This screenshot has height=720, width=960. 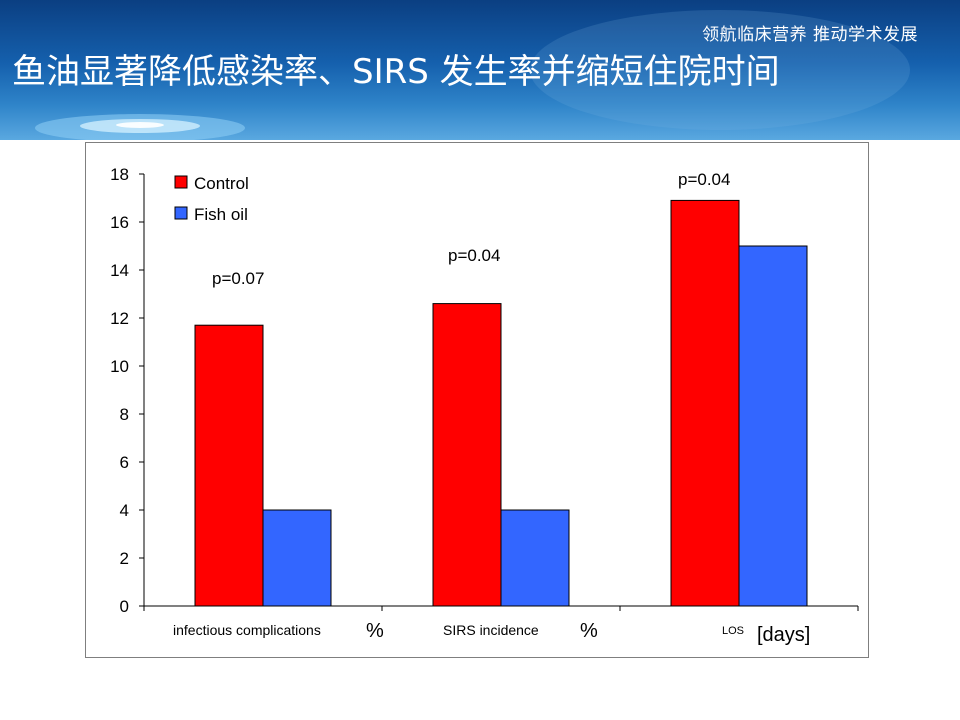 What do you see at coordinates (124, 558) in the screenshot?
I see `y-tick-label: 2` at bounding box center [124, 558].